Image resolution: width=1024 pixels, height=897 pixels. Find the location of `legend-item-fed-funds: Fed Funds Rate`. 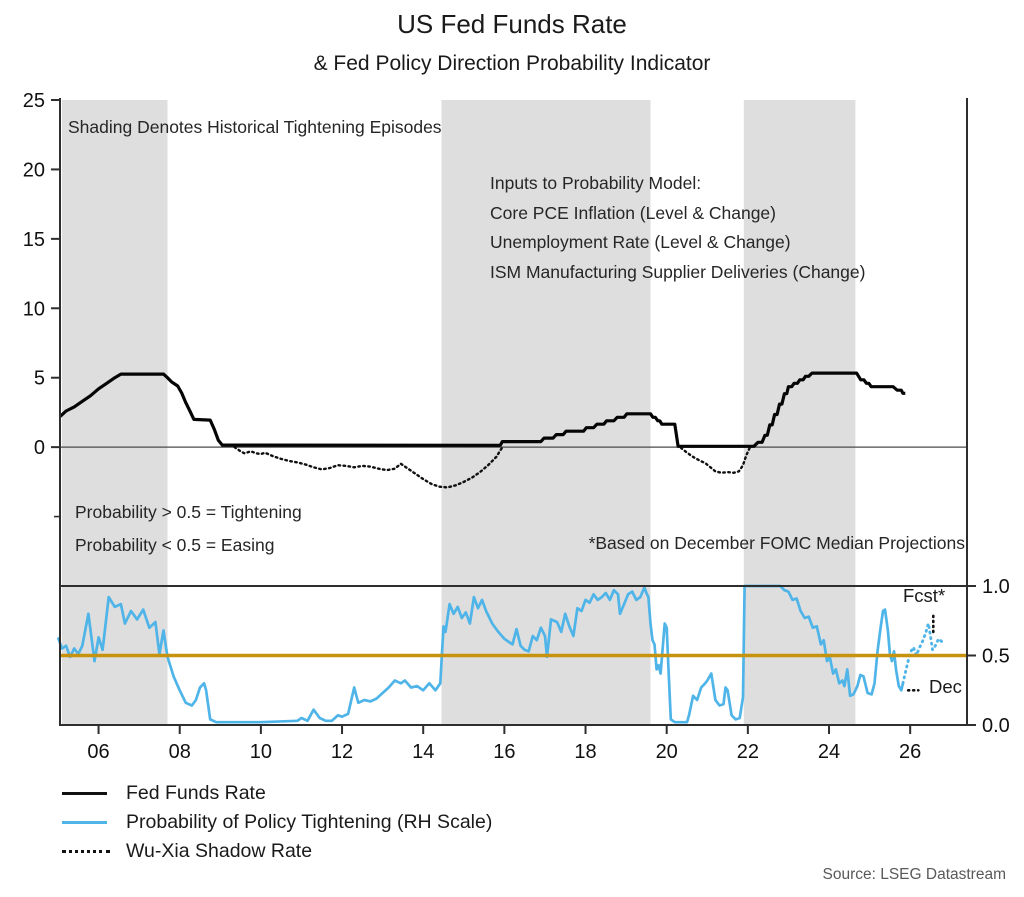

legend-item-fed-funds: Fed Funds Rate is located at coordinates (277, 793).